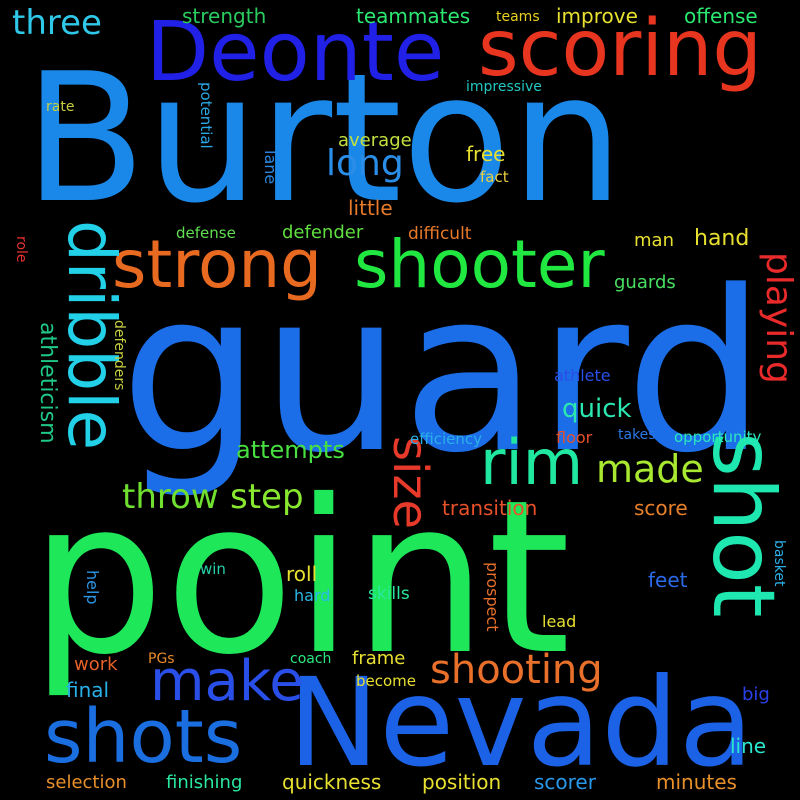  I want to click on word-deonte: Deonte, so click(295, 52).